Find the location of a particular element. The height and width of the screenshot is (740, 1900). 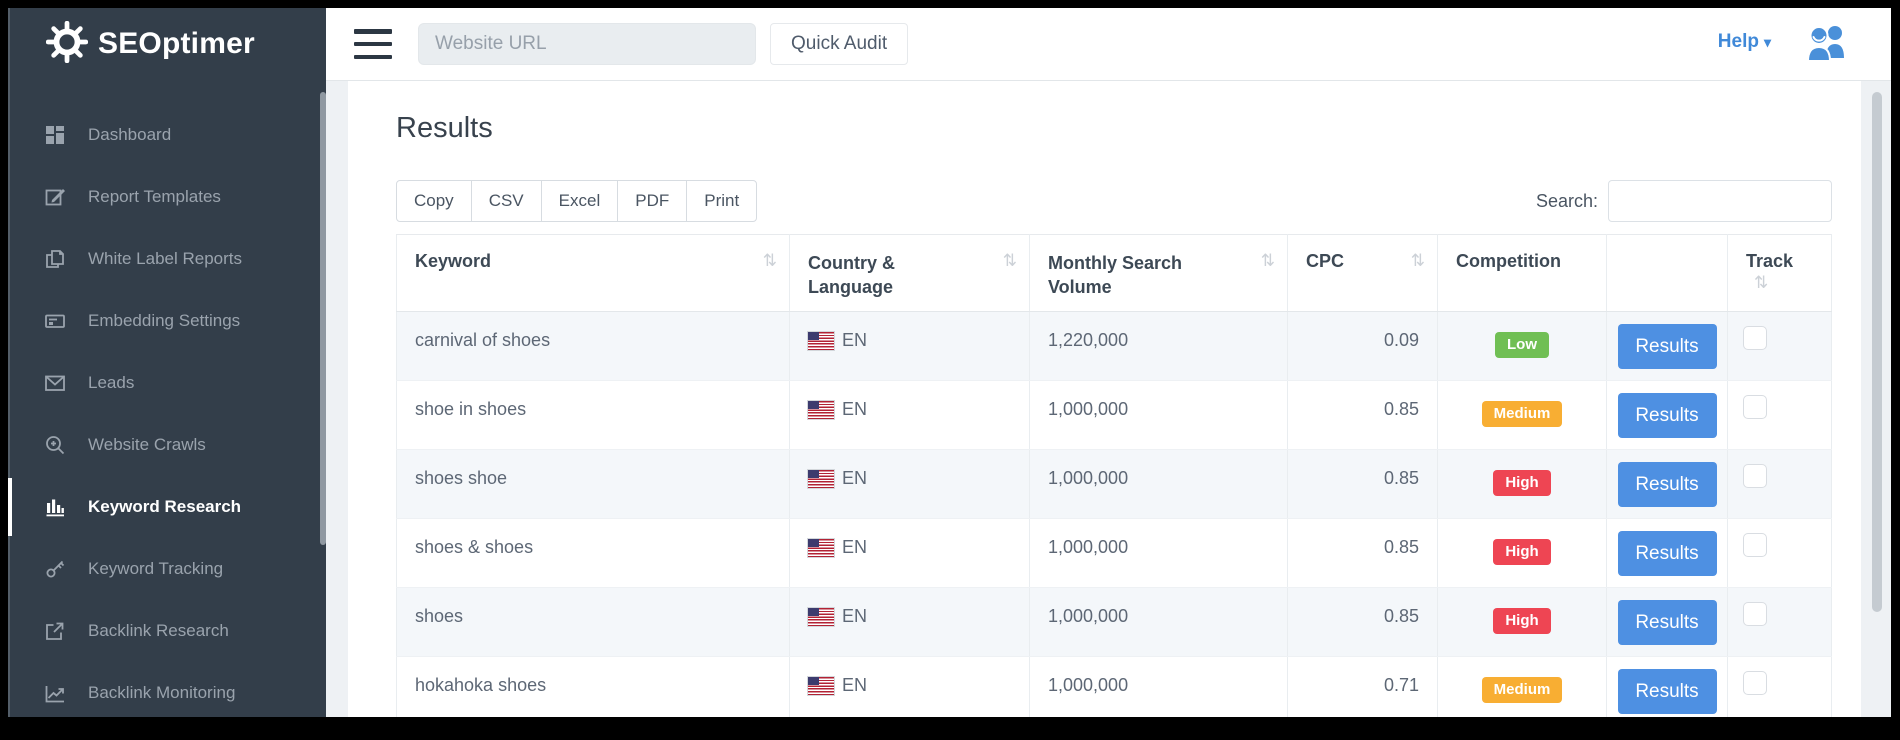

copy-button: Copy is located at coordinates (434, 201).